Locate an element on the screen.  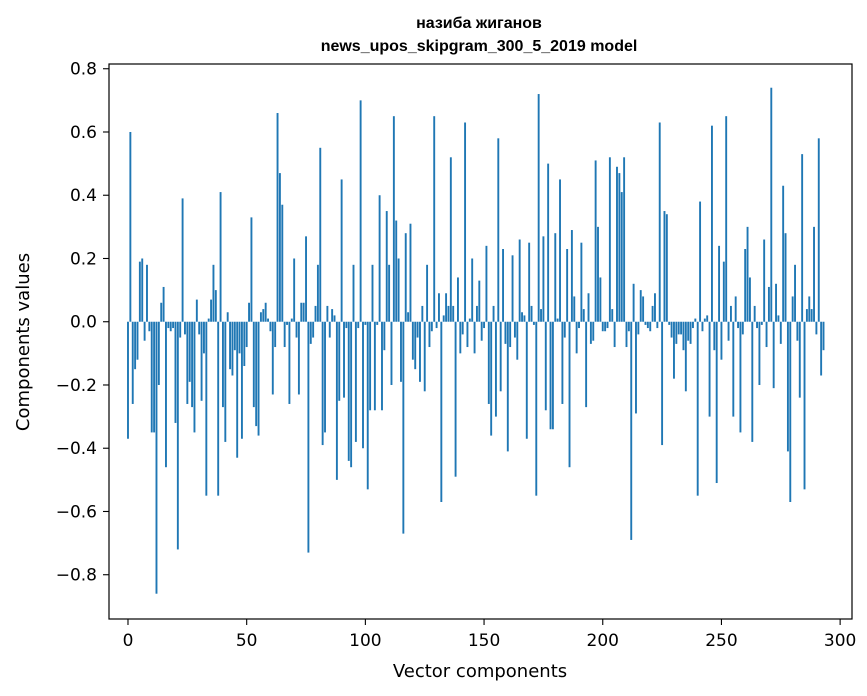
y-tick-label: 0.2 is located at coordinates (83, 259).